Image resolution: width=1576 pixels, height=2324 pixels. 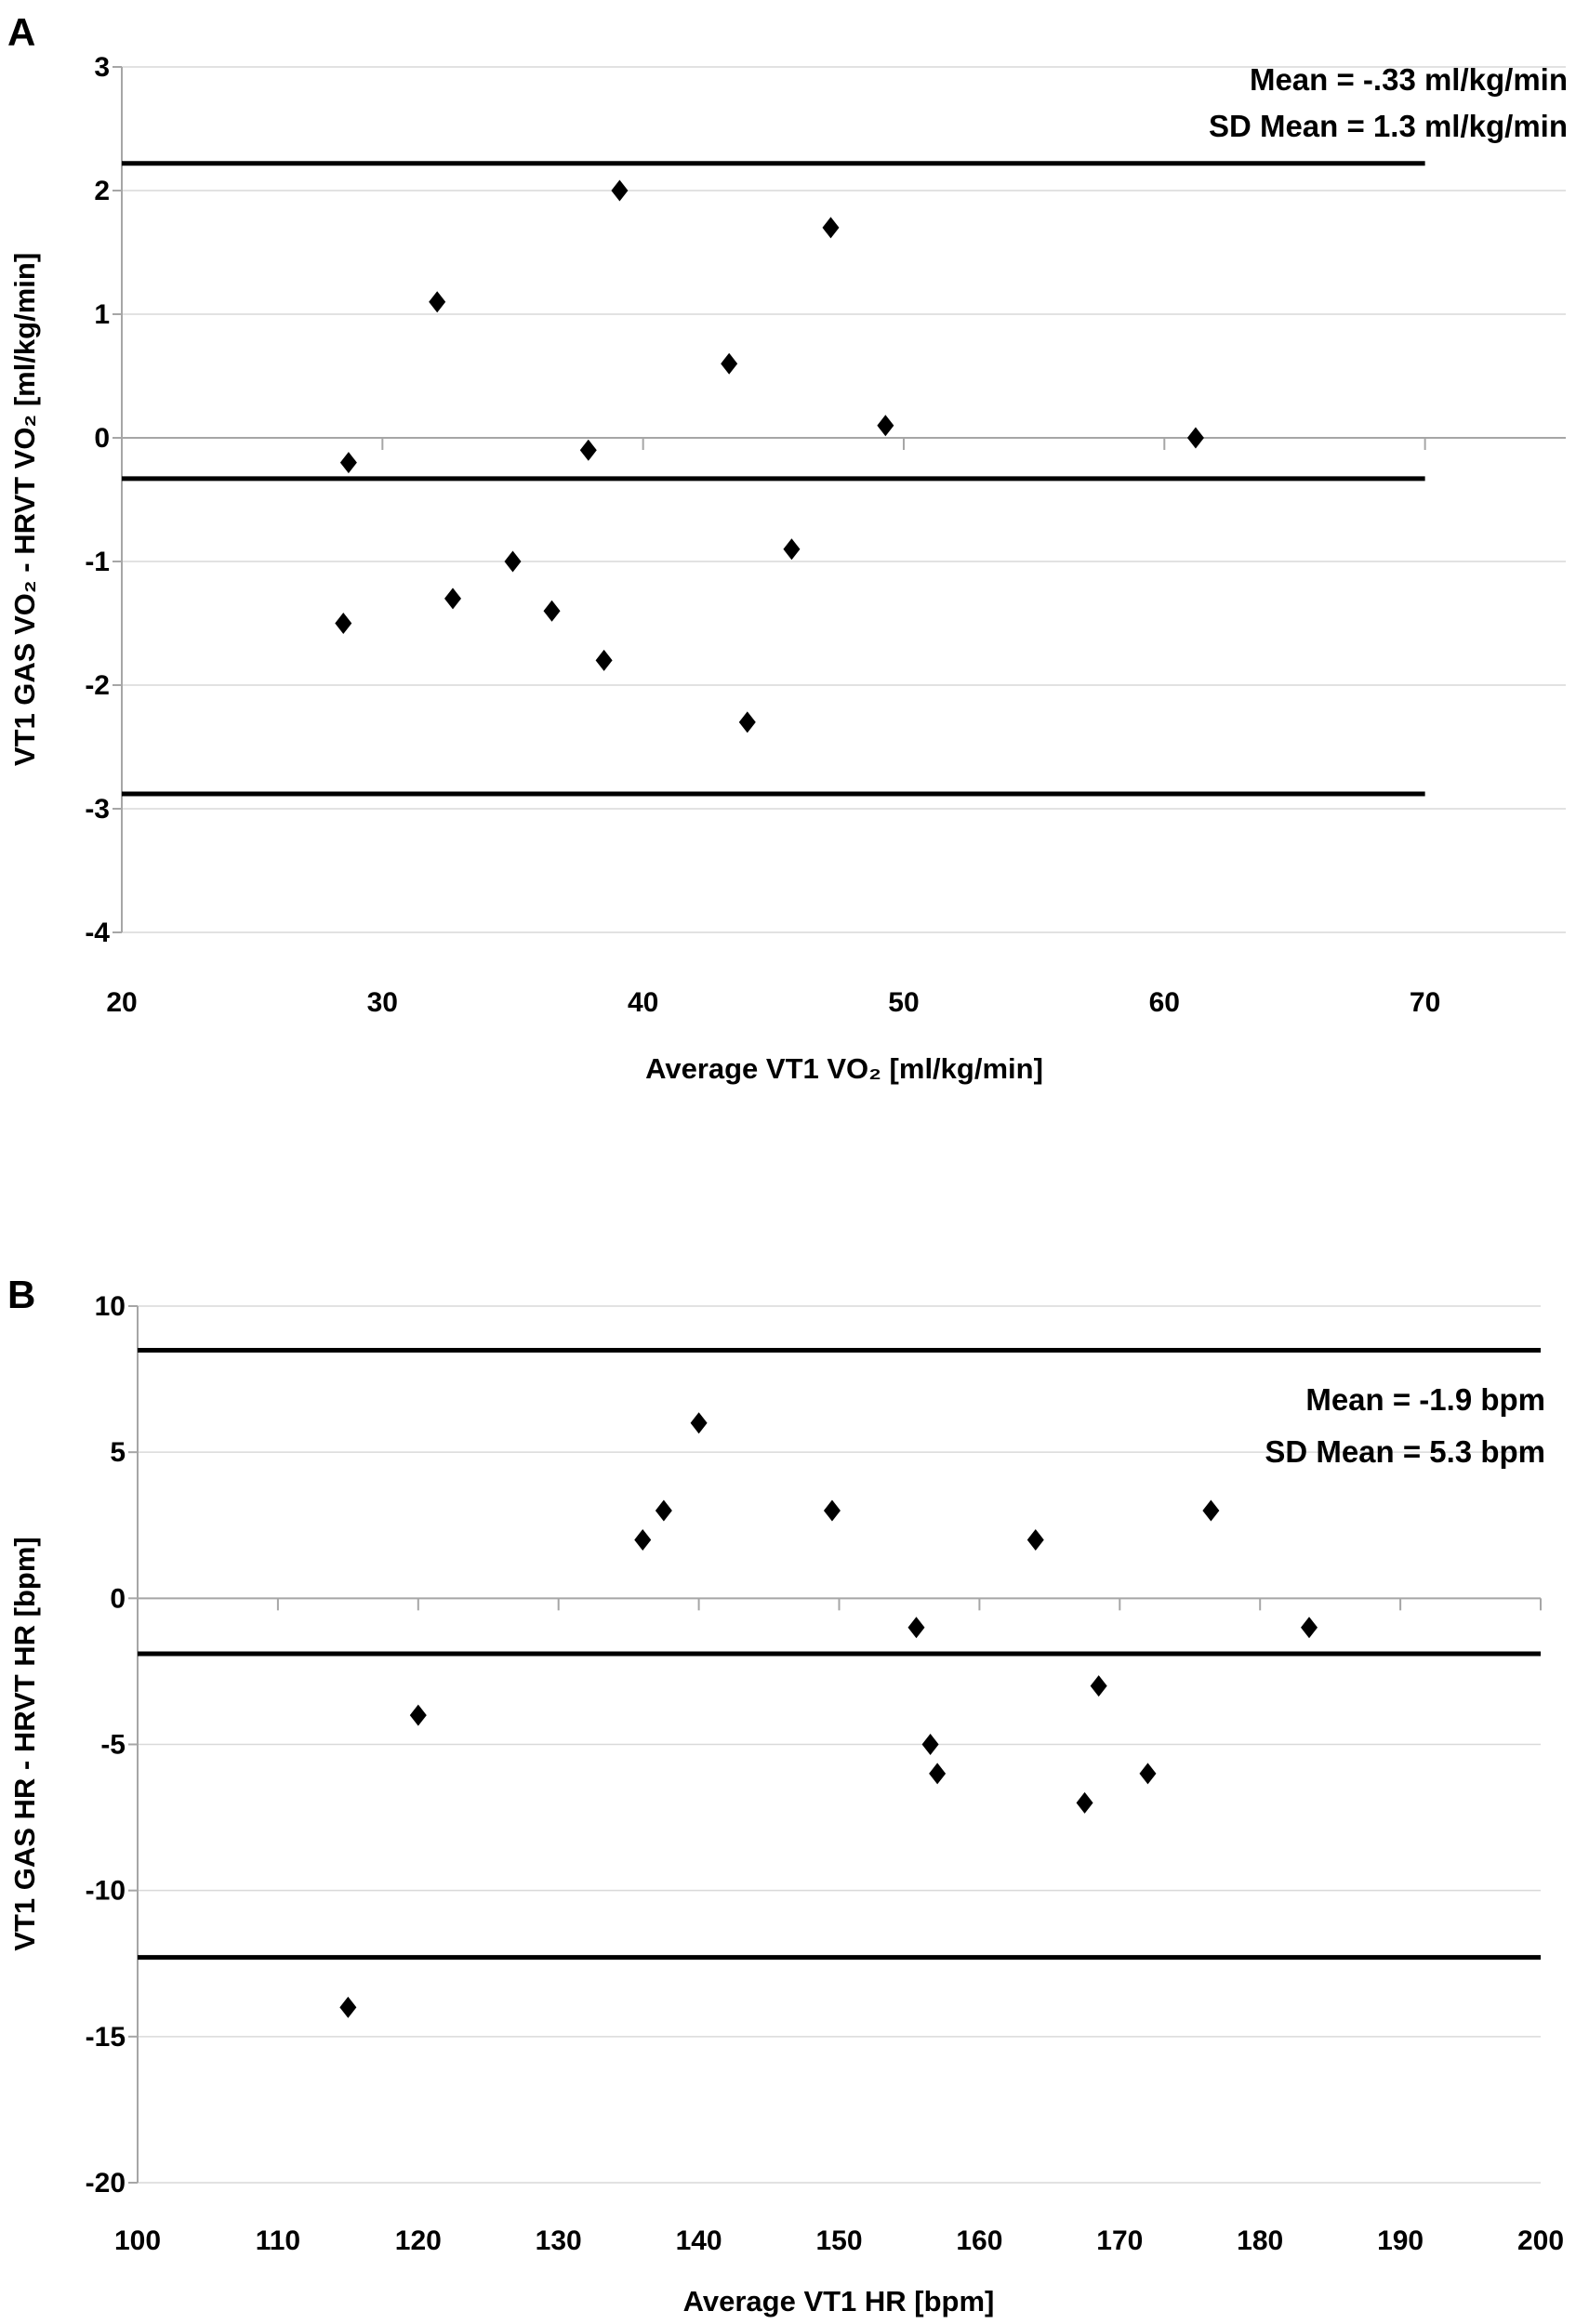 I want to click on x-tick-label-70: 70, so click(x=1425, y=1002).